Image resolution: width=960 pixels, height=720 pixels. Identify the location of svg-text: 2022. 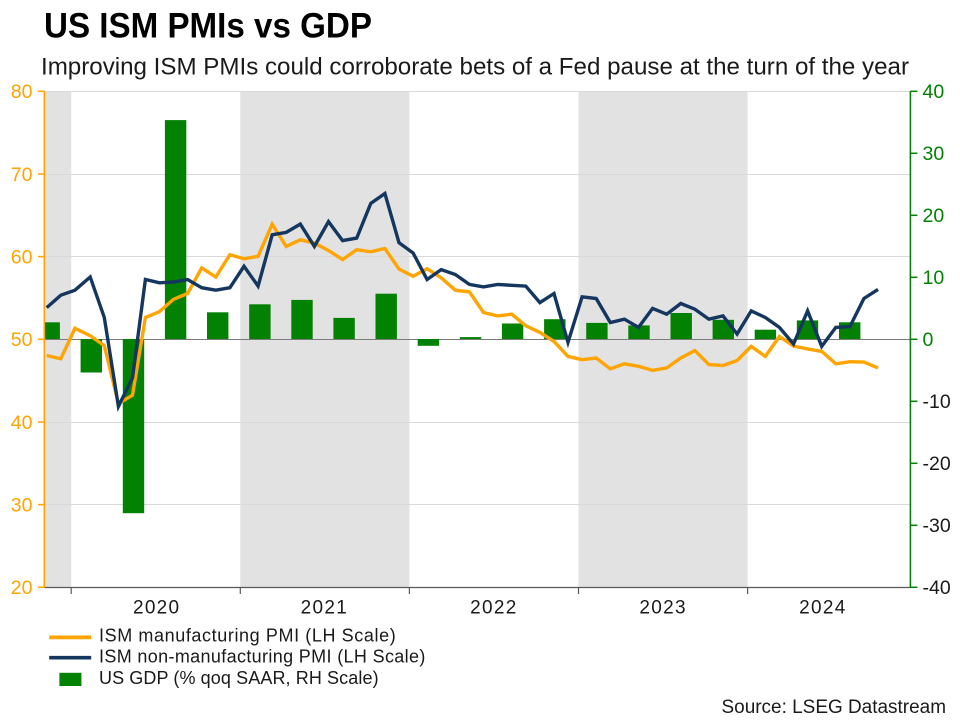
(493, 608).